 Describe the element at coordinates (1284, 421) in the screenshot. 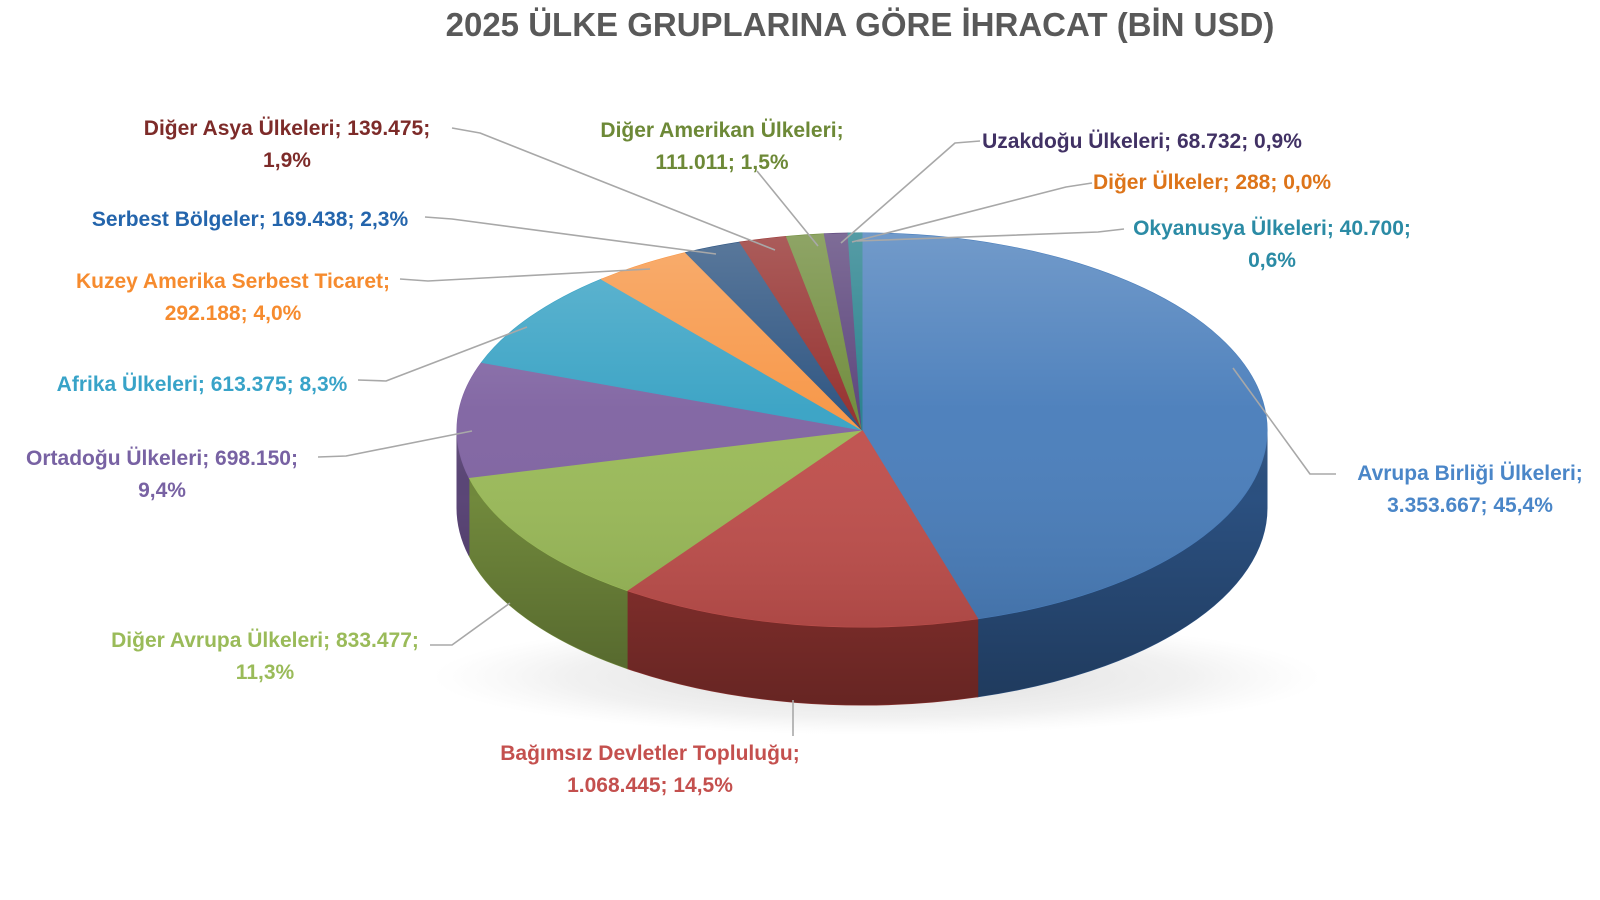

I see `leader-line-avrupa-birligi` at that location.